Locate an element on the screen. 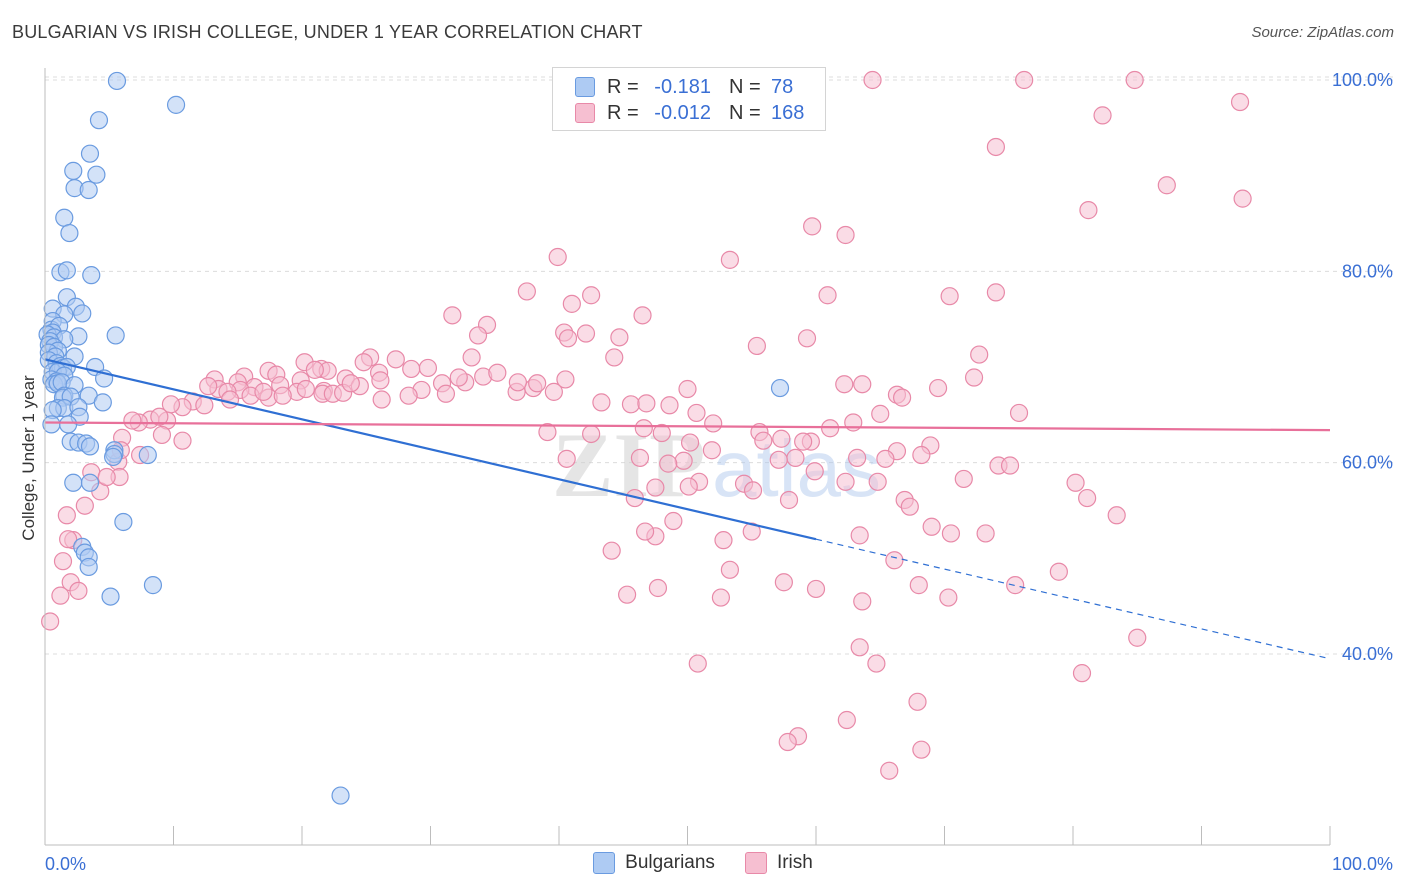 The width and height of the screenshot is (1406, 892). legend-item-irish: Irish is located at coordinates (778, 863).